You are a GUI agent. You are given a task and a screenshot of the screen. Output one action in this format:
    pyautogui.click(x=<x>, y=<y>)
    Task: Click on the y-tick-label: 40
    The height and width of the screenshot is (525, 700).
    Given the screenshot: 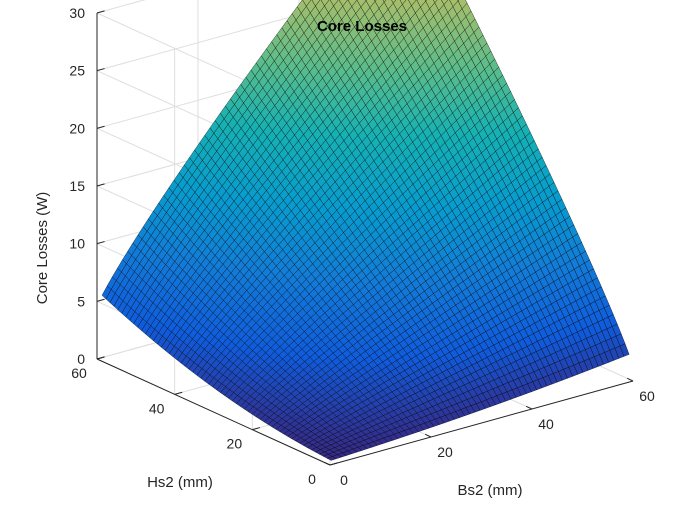 What is the action you would take?
    pyautogui.click(x=157, y=408)
    